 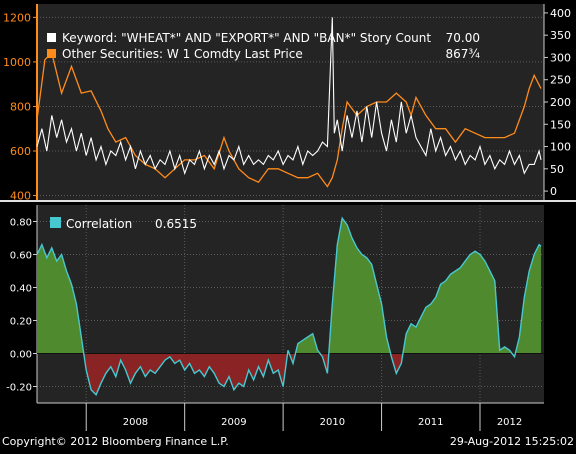 What do you see at coordinates (509, 422) in the screenshot?
I see `x-axis-tick-label: 2012` at bounding box center [509, 422].